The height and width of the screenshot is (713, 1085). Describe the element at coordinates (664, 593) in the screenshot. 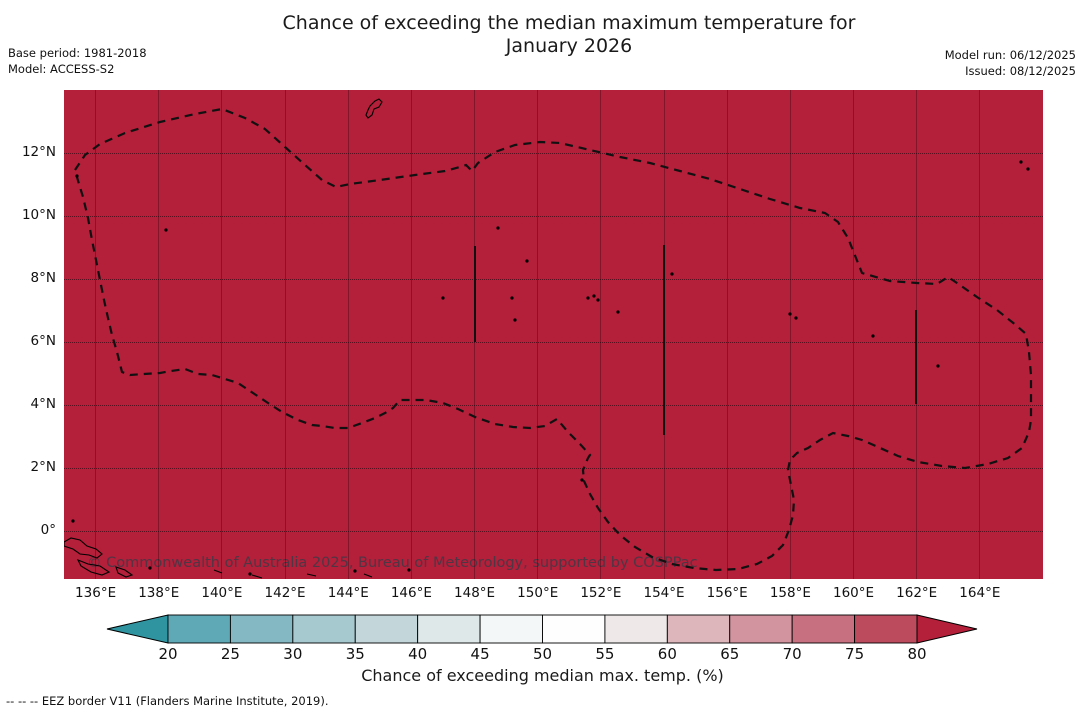

I see `x-tick-label: 154°E` at that location.